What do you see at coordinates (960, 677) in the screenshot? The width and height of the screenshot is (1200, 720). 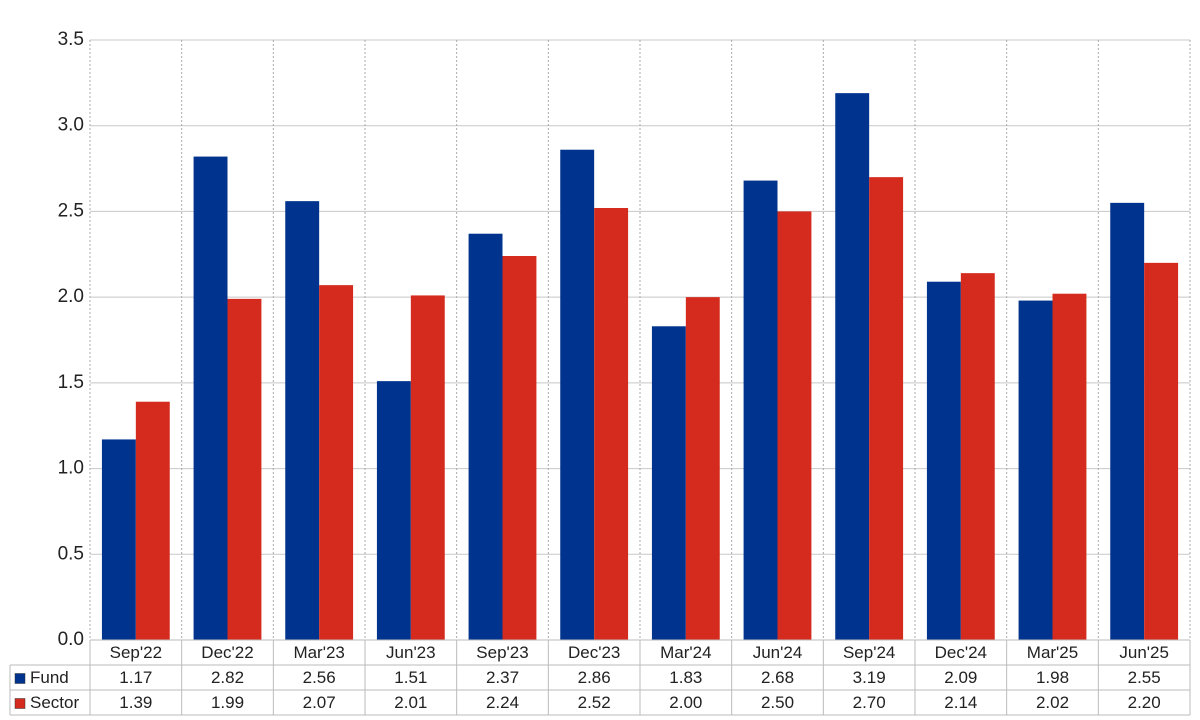 I see `table-value: 2.09` at bounding box center [960, 677].